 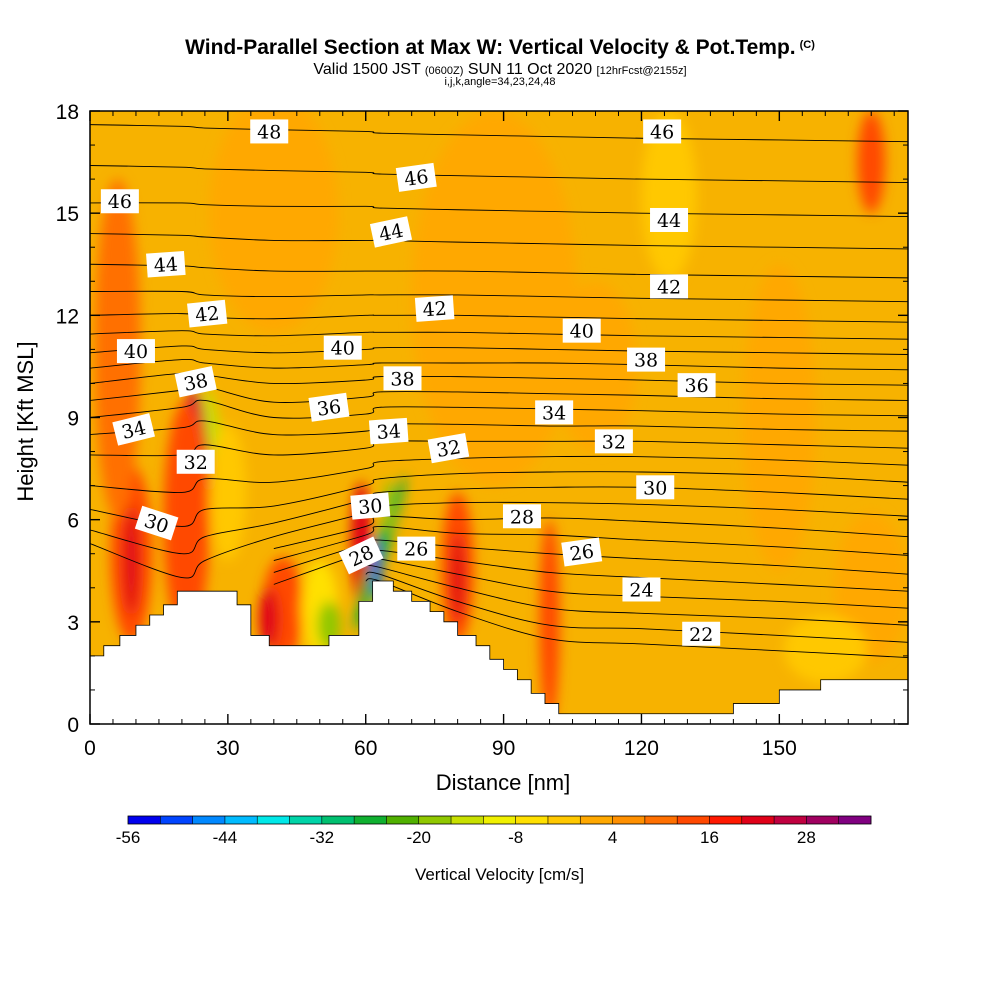 What do you see at coordinates (25, 421) in the screenshot?
I see `y-axis-label: Height [Kft MSL]` at bounding box center [25, 421].